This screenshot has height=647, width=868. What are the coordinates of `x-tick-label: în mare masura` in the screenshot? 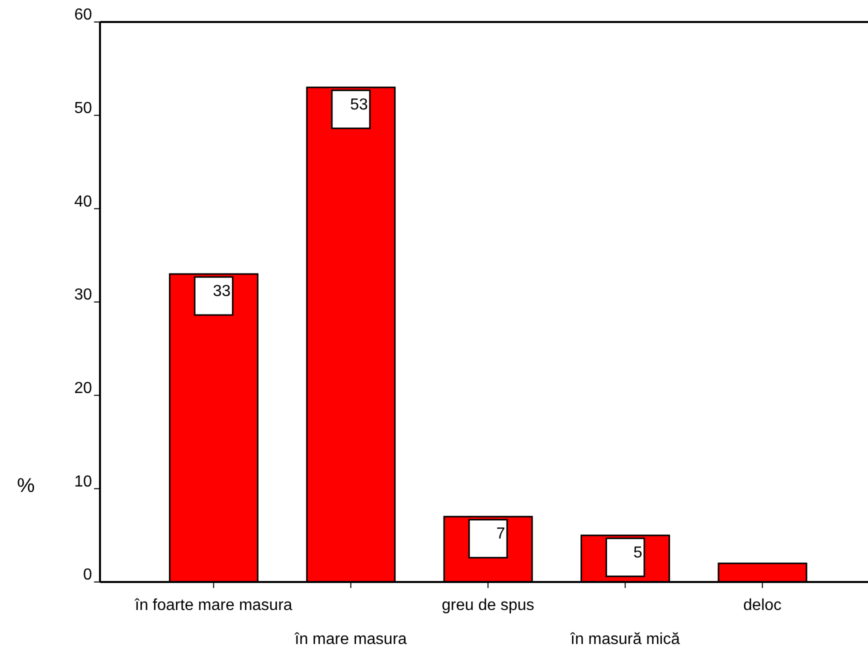 It's located at (350, 639).